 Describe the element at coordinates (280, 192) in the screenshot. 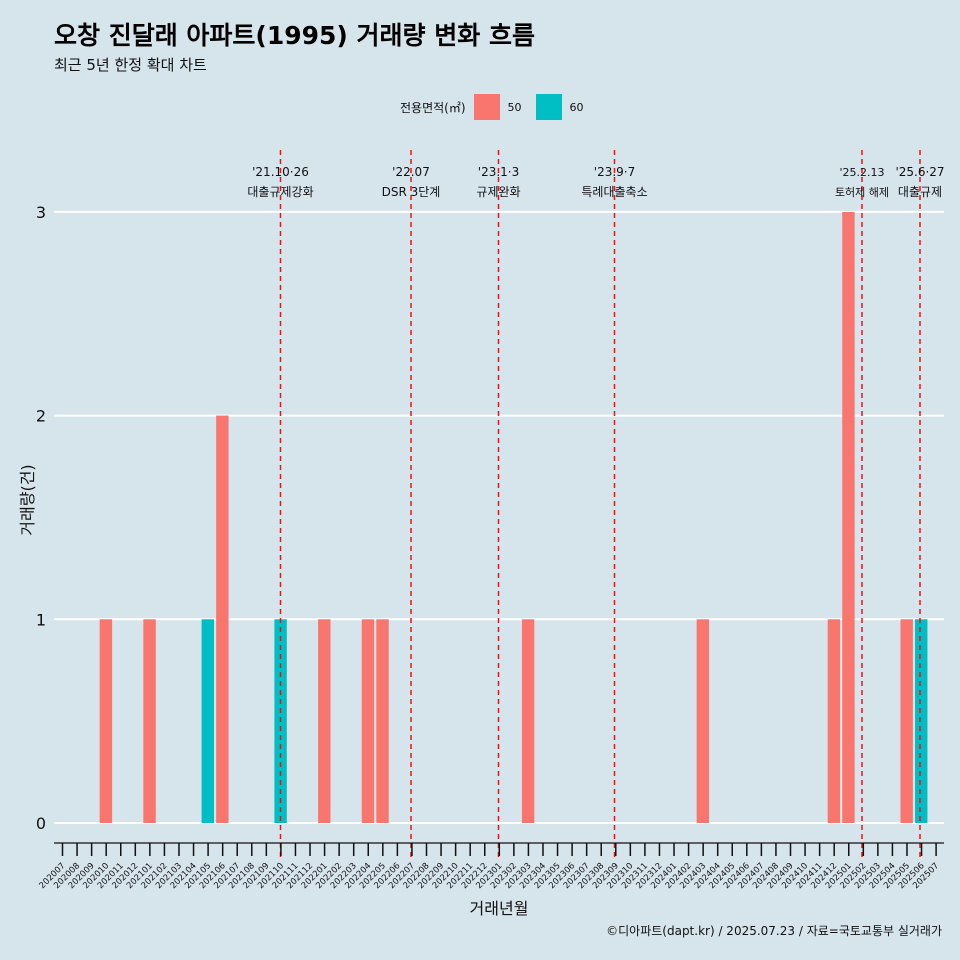

I see `annotation-text: 대출규제강화` at that location.